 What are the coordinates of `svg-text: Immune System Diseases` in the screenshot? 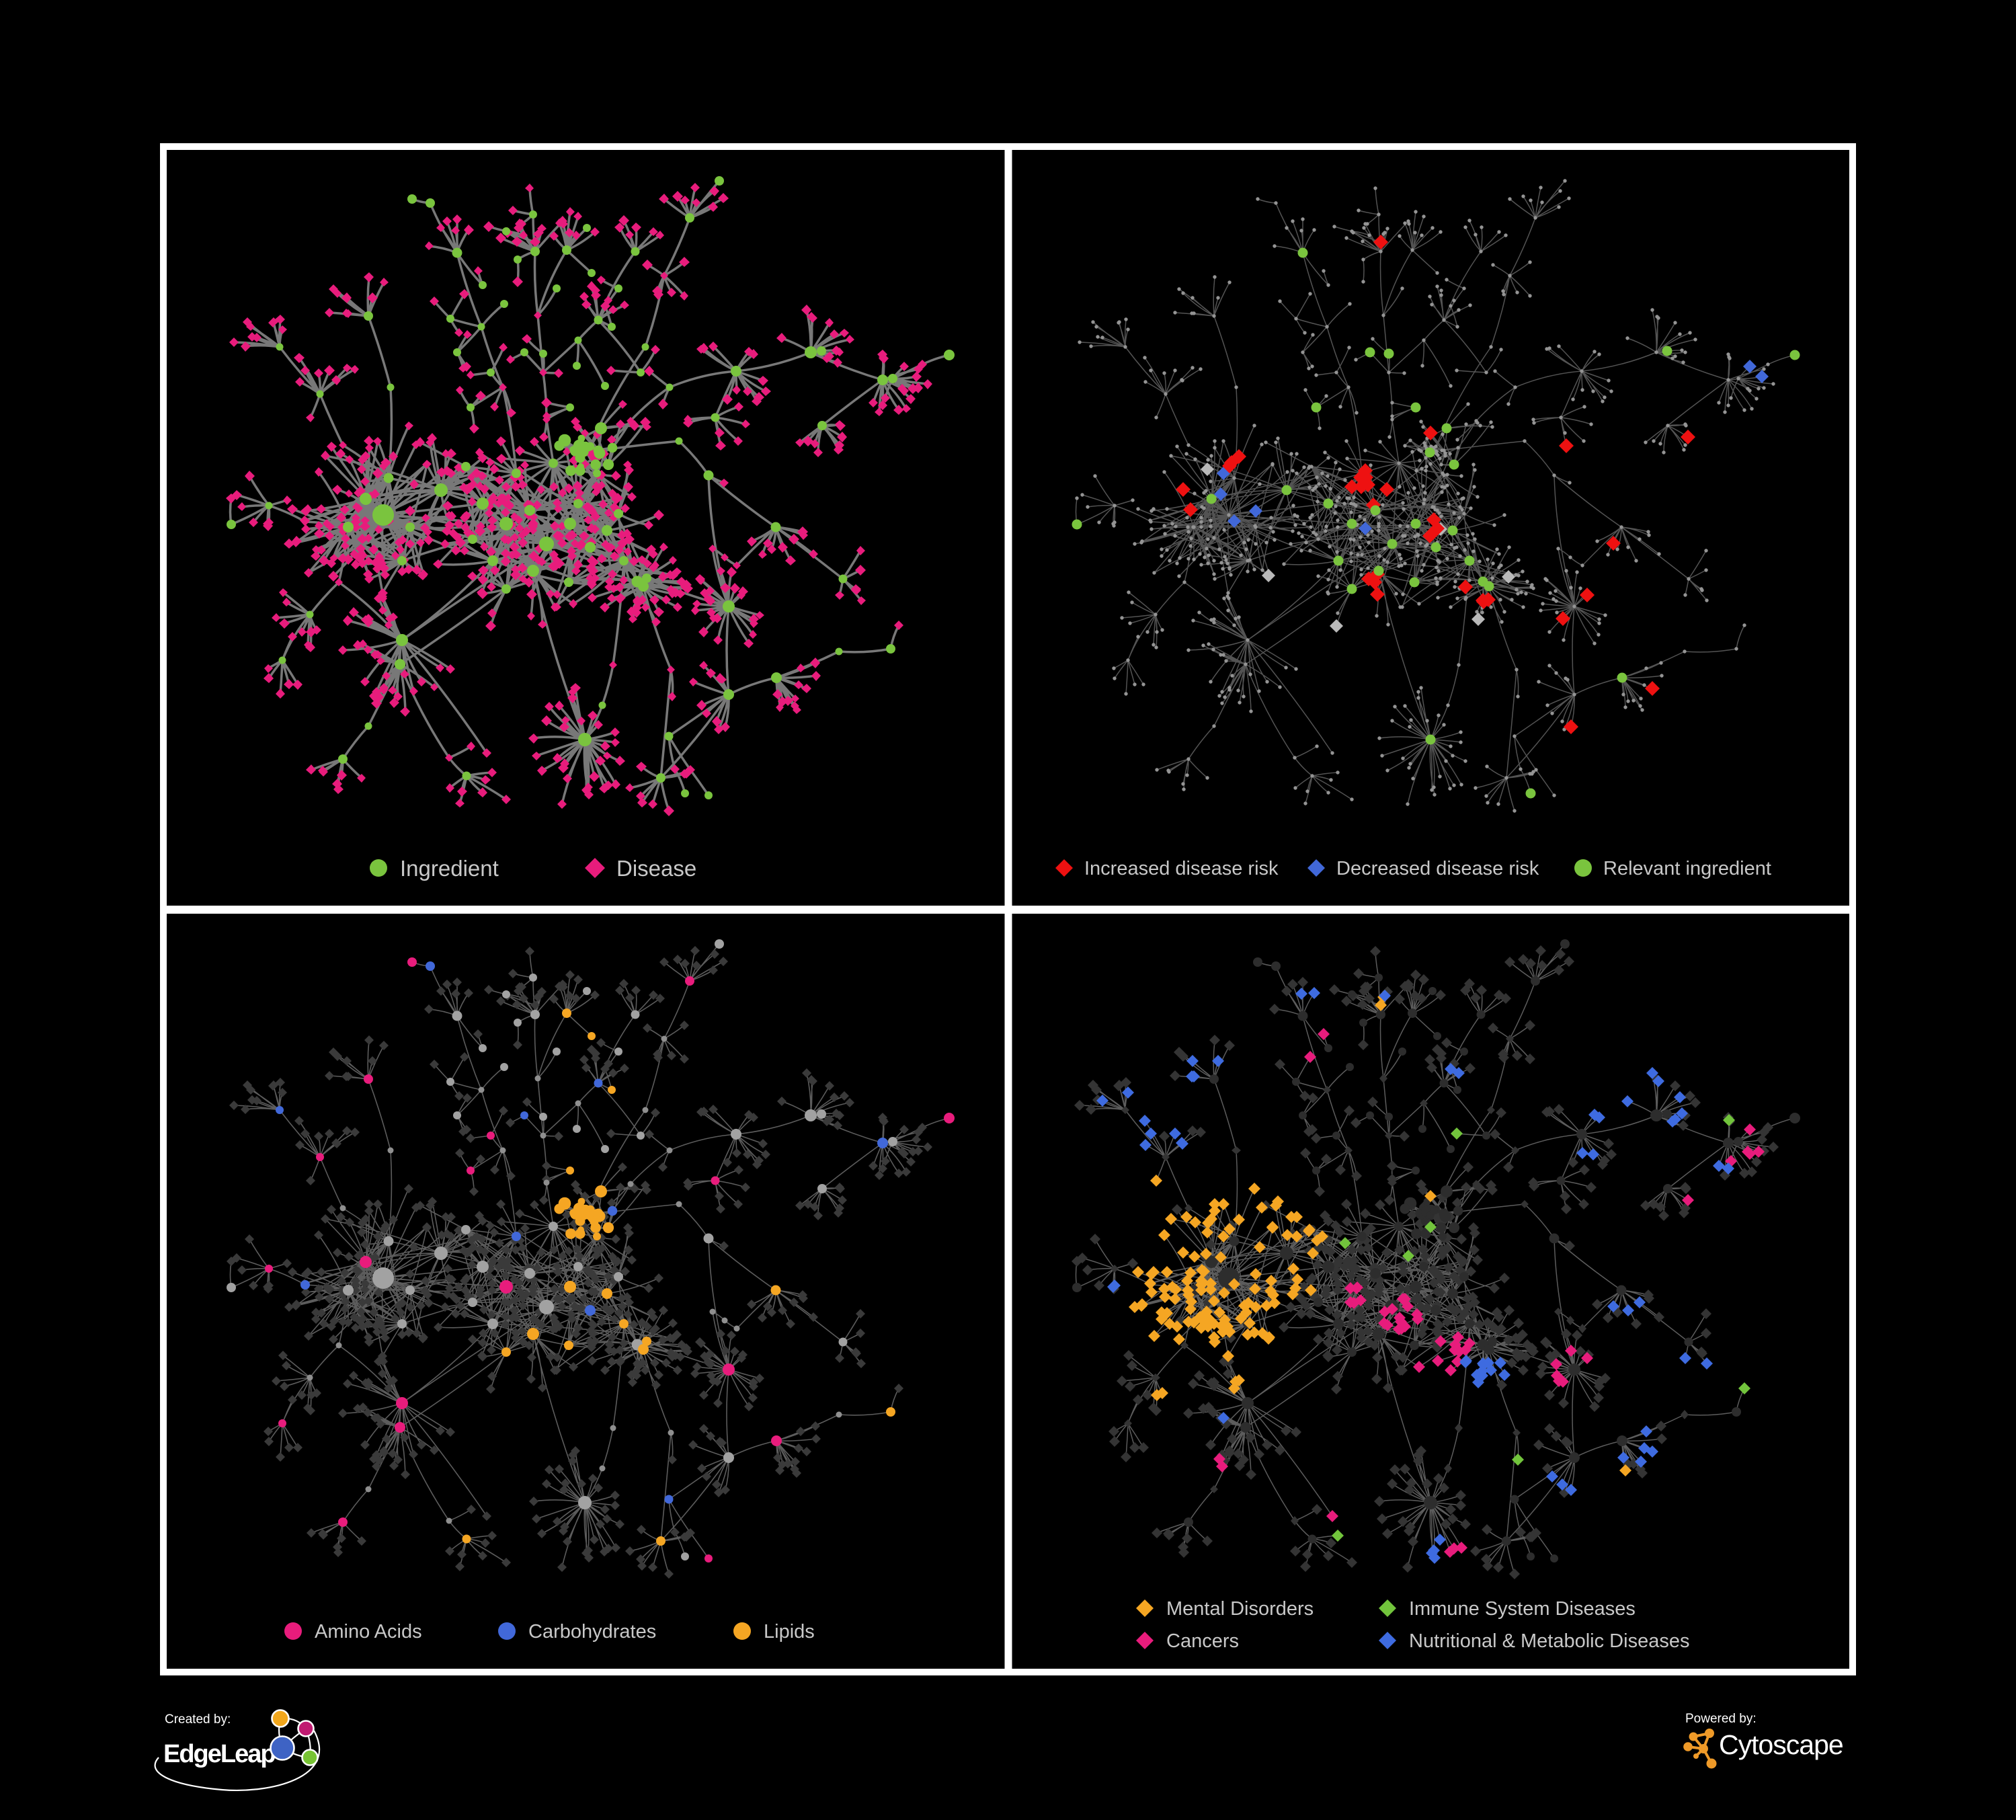 It's located at (1522, 1609).